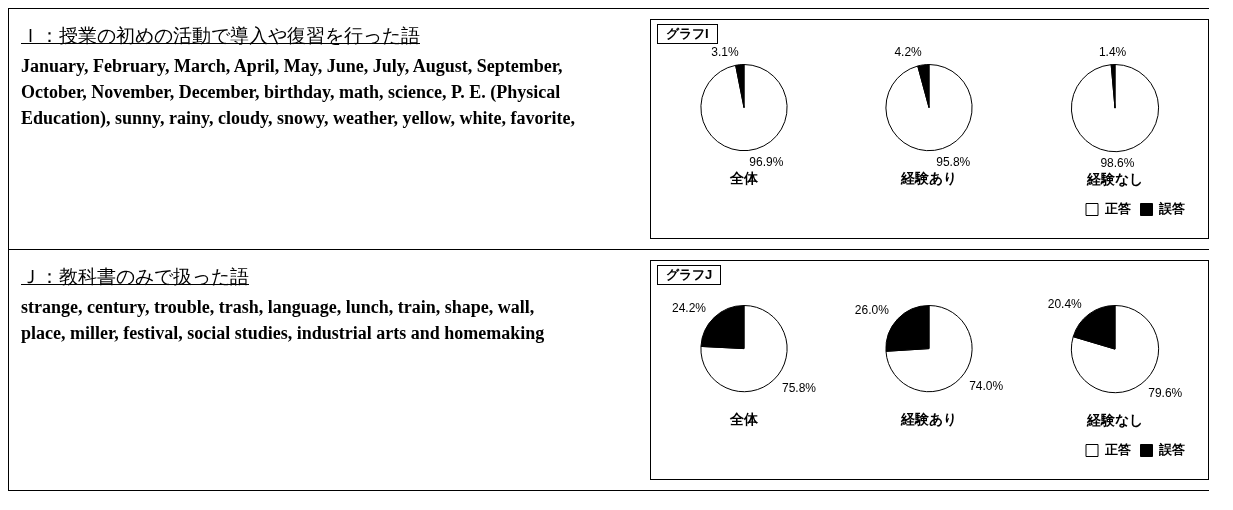  What do you see at coordinates (987, 385) in the screenshot?
I see `data-label: 74.0%` at bounding box center [987, 385].